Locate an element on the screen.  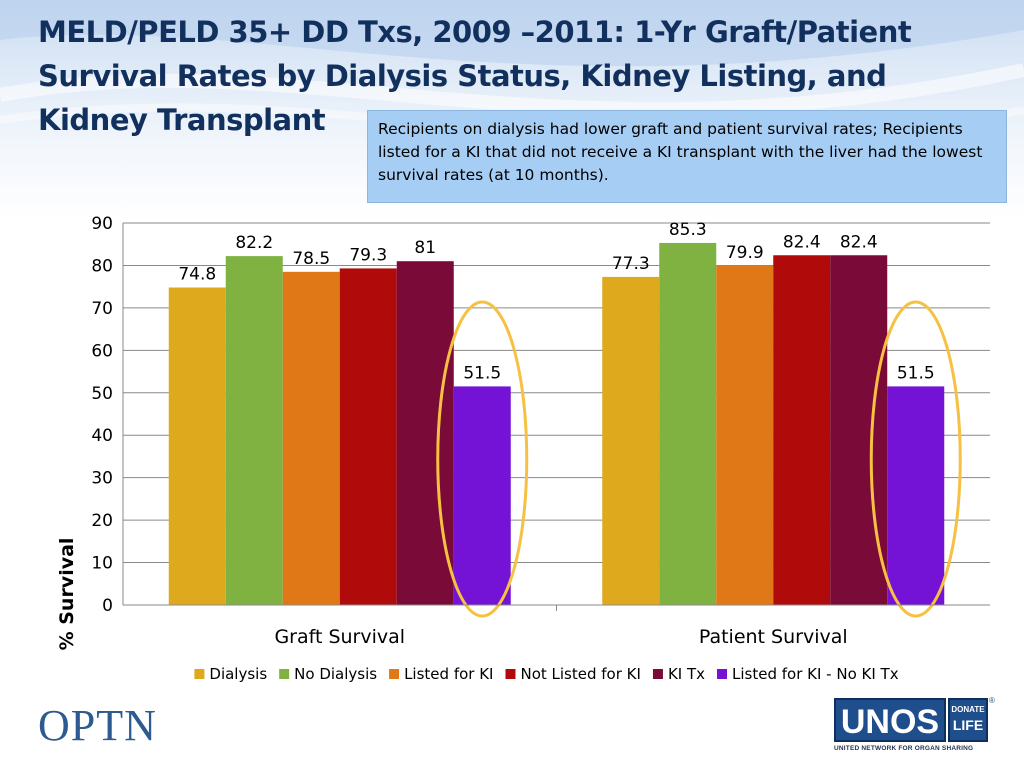
data-label: 82.2 is located at coordinates (254, 243).